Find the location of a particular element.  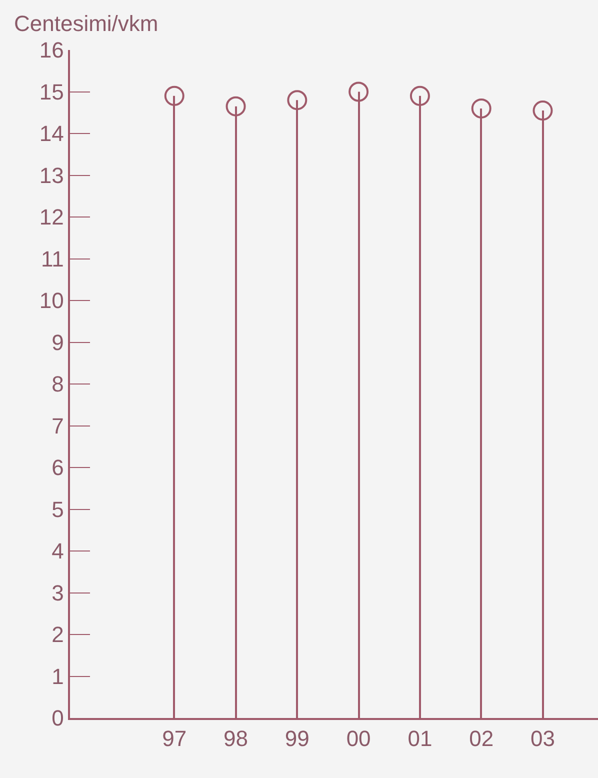

x-tick-label: 00 is located at coordinates (358, 739).